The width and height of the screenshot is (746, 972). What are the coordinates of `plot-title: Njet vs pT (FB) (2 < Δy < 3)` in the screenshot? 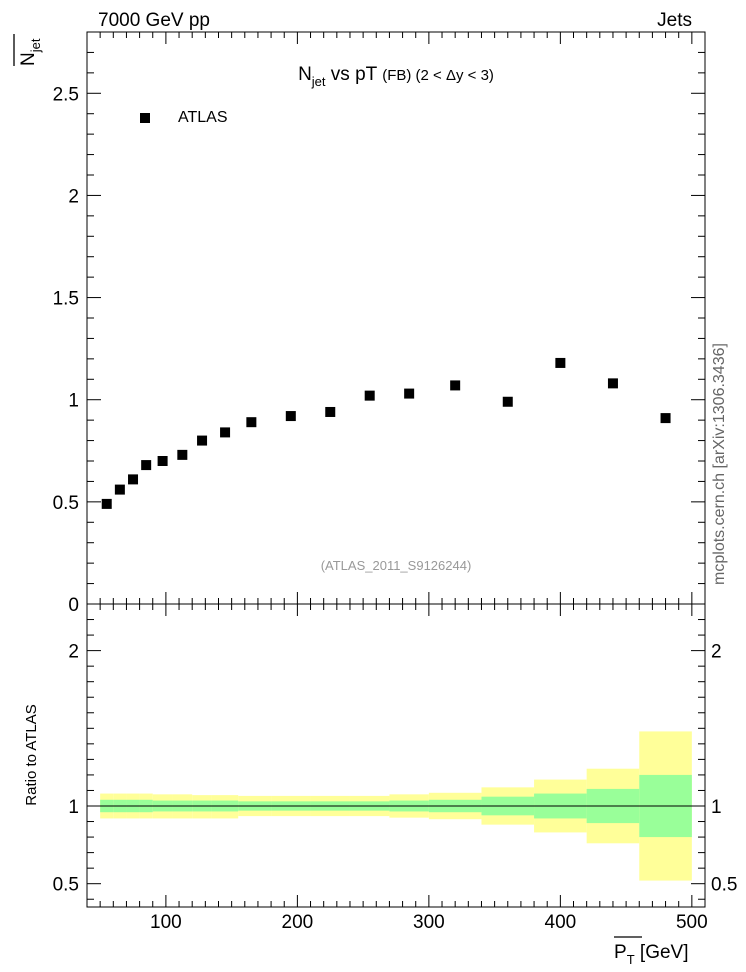 It's located at (396, 76).